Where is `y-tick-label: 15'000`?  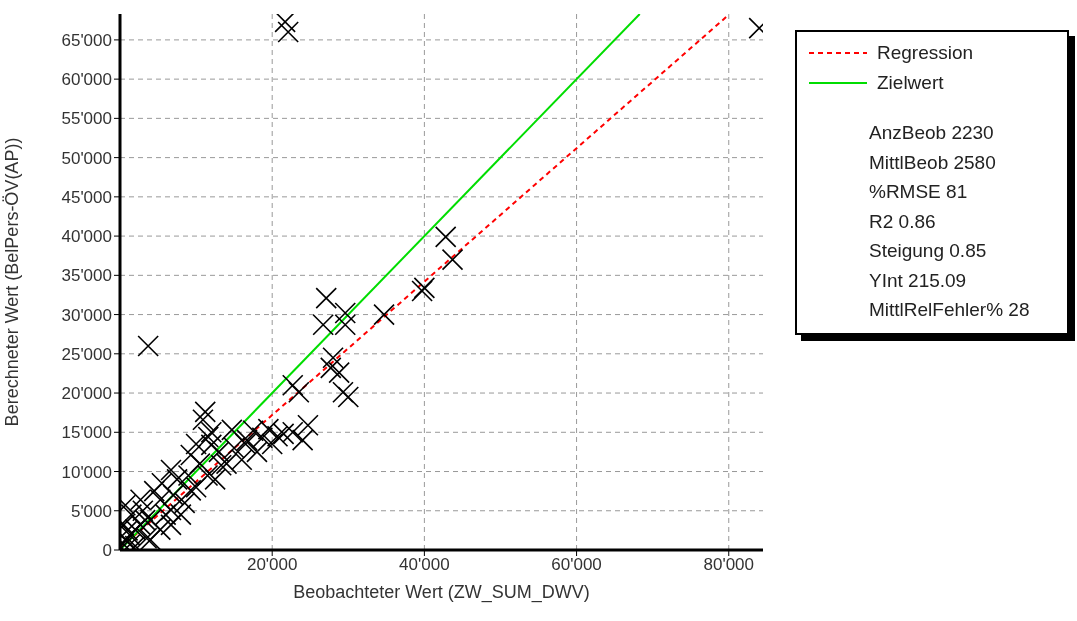 y-tick-label: 15'000 is located at coordinates (86, 433).